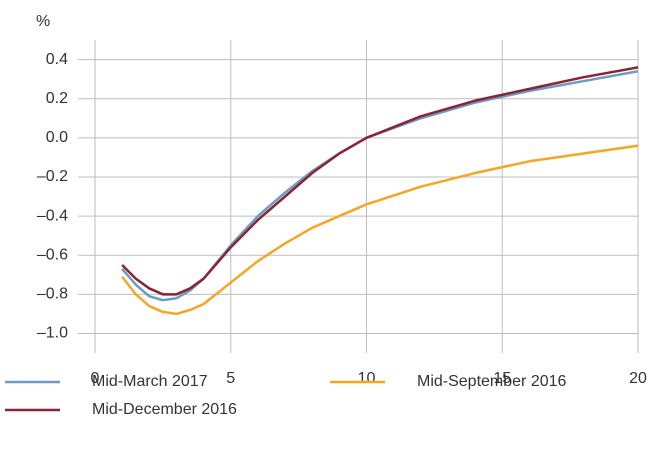 The image size is (656, 452). What do you see at coordinates (150, 381) in the screenshot?
I see `legend-label: Mid-March 2017` at bounding box center [150, 381].